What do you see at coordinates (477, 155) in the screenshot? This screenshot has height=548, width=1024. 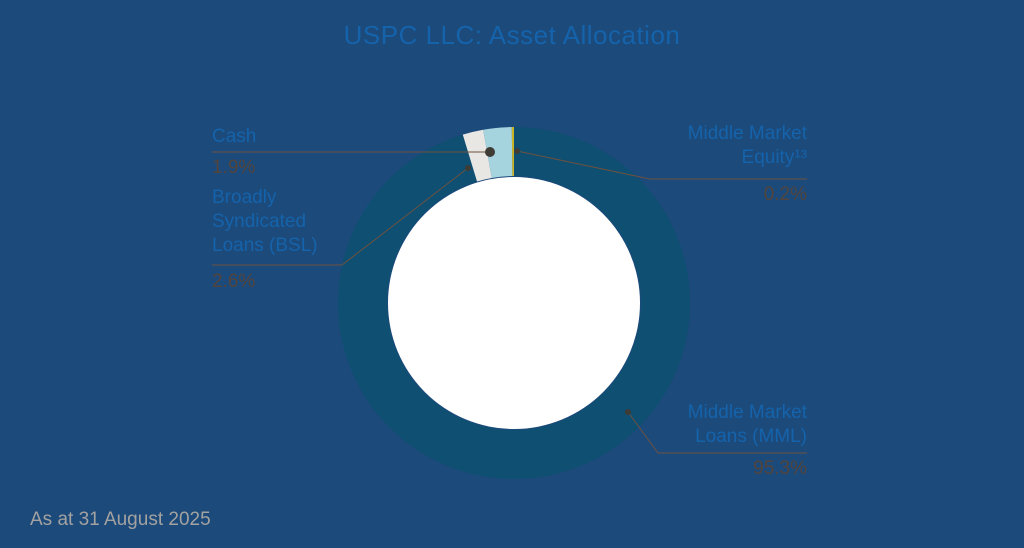 I see `pie-slice-cash` at bounding box center [477, 155].